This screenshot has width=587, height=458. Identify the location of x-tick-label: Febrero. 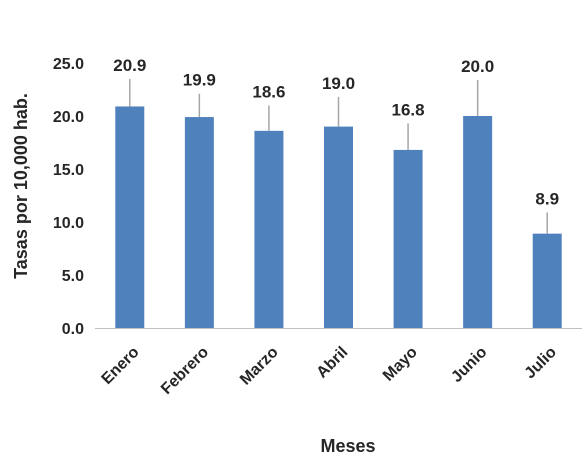
(185, 371).